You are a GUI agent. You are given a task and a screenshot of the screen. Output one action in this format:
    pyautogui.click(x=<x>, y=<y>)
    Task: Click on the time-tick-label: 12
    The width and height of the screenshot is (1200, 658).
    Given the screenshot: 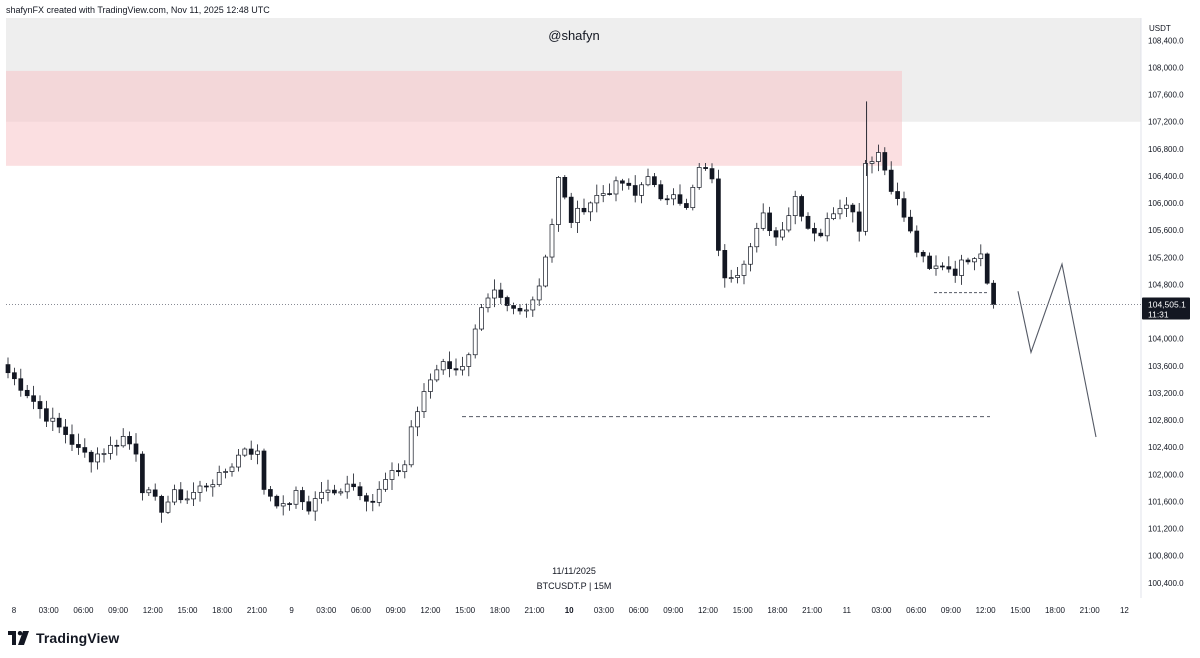 What is the action you would take?
    pyautogui.click(x=1124, y=610)
    